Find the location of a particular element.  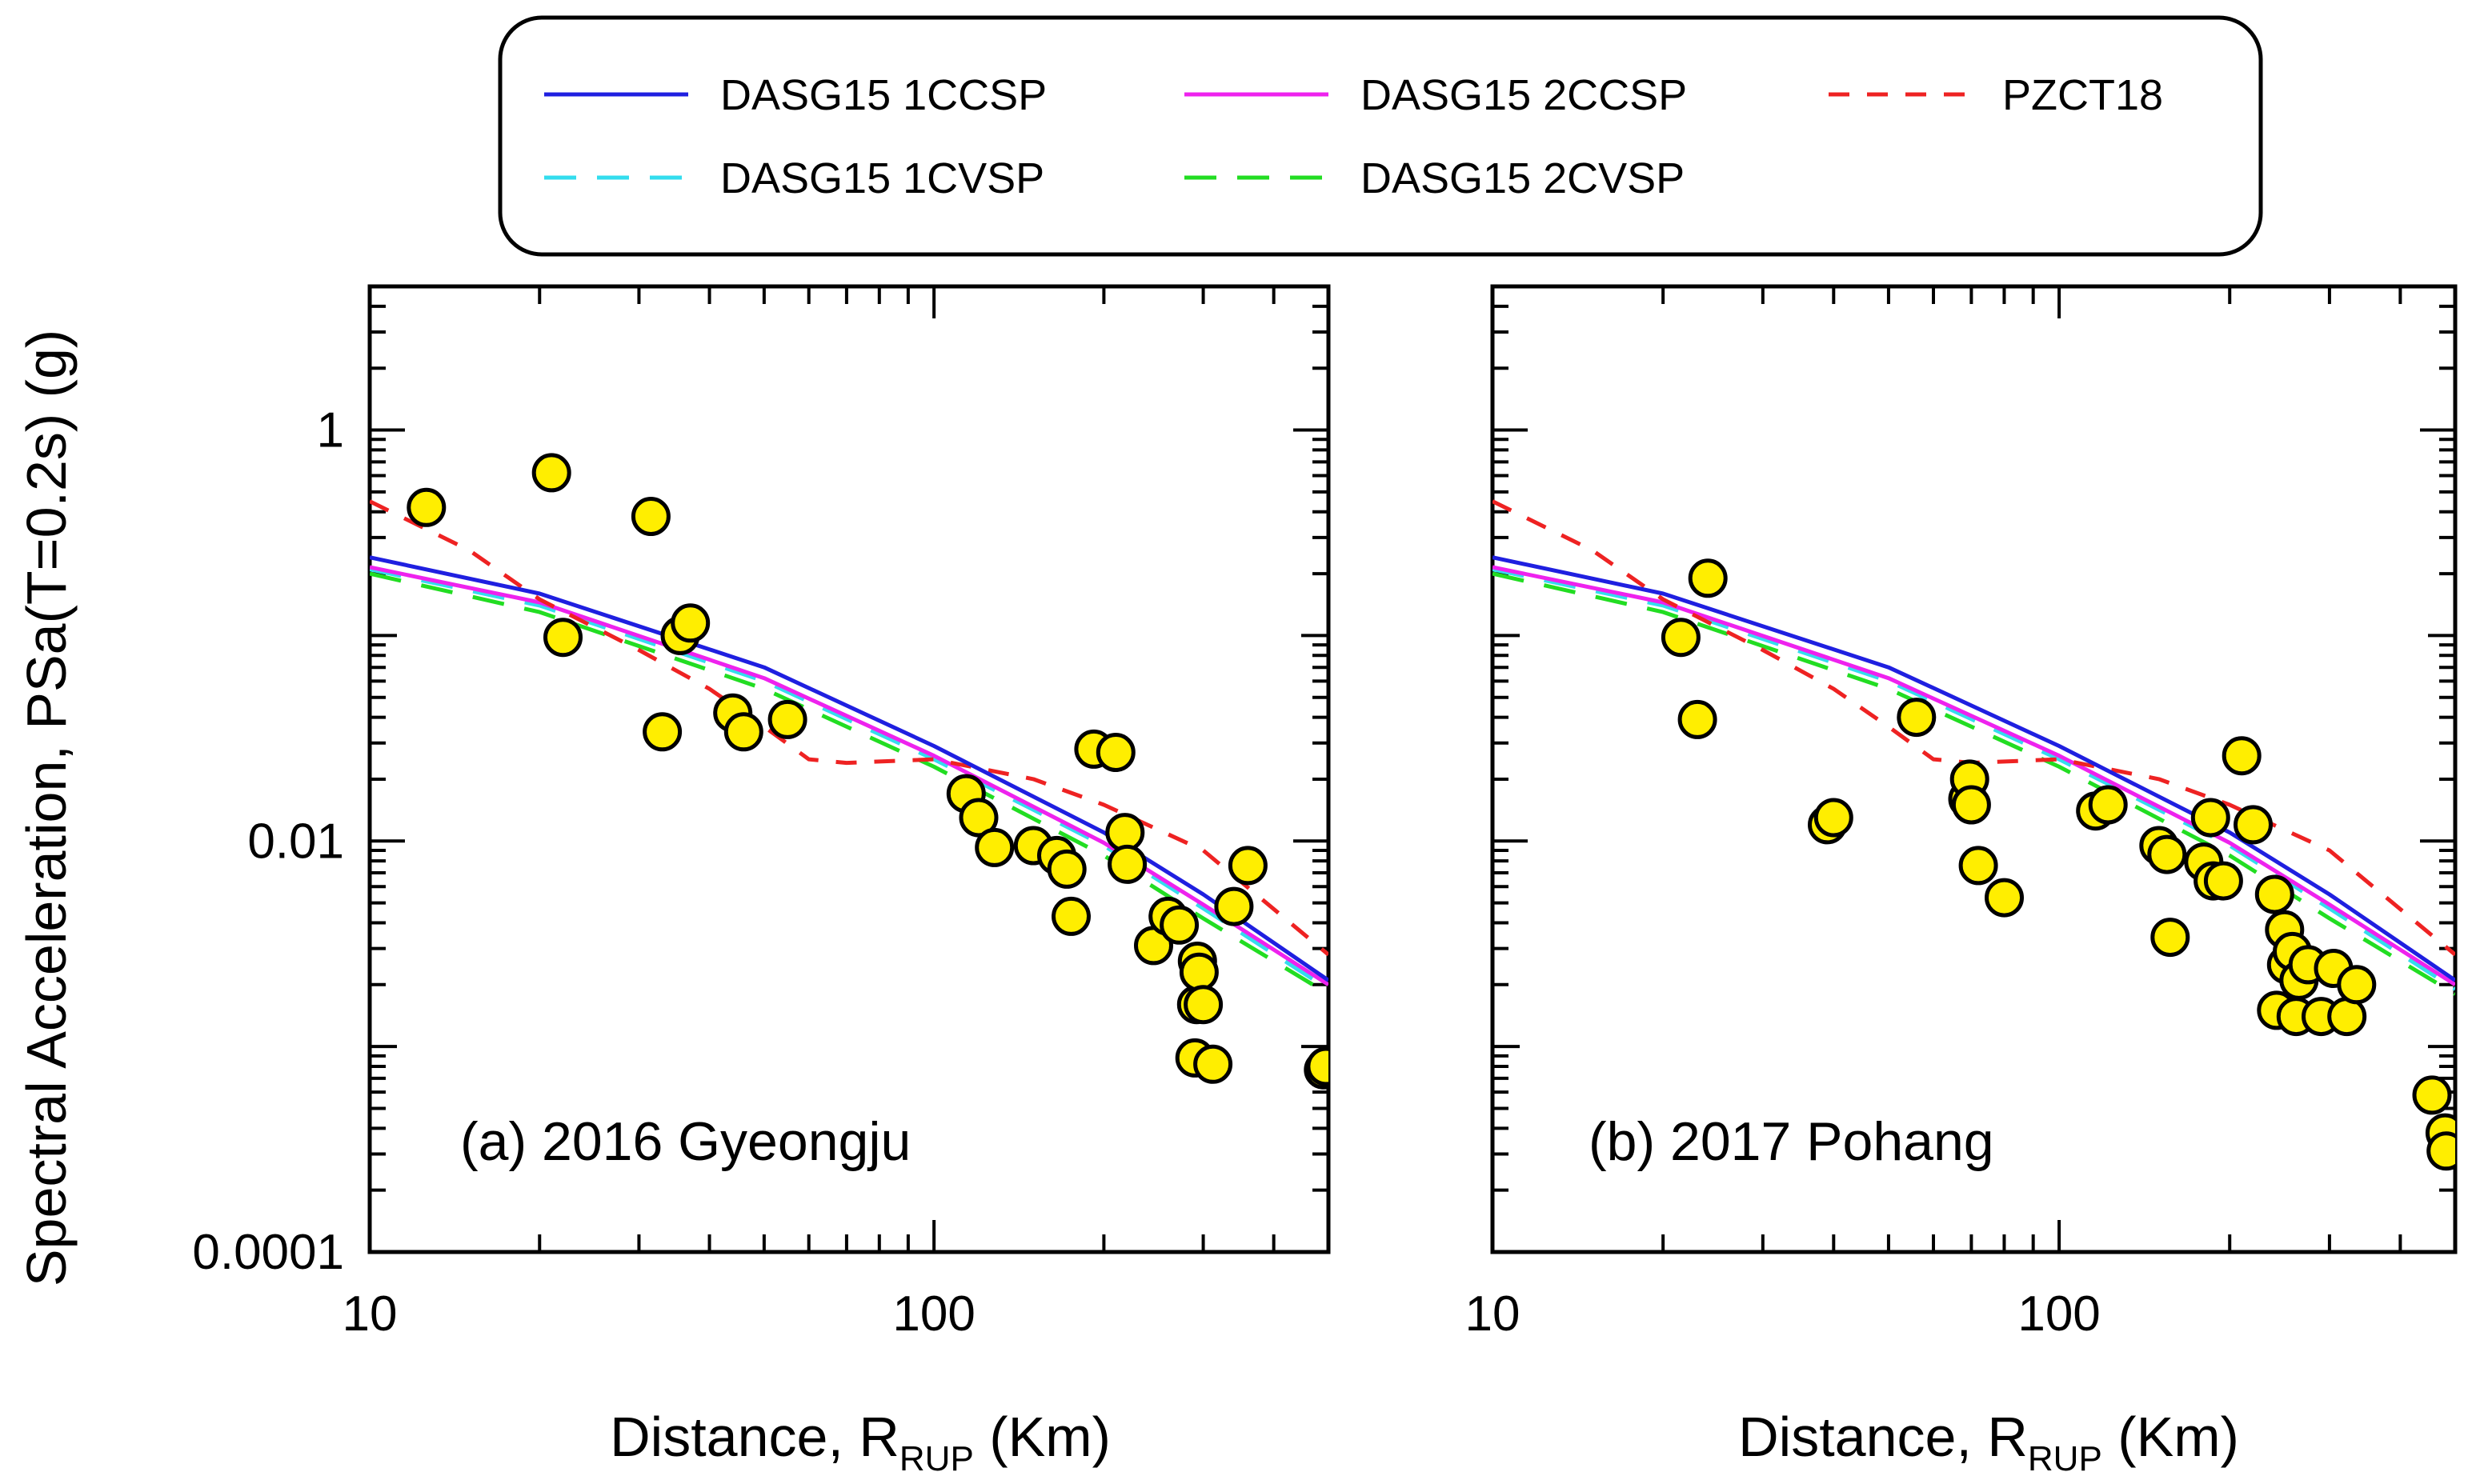

y-axis-title: Spectral Acceleration, PSa(T=0.2s) (g) is located at coordinates (46, 808).